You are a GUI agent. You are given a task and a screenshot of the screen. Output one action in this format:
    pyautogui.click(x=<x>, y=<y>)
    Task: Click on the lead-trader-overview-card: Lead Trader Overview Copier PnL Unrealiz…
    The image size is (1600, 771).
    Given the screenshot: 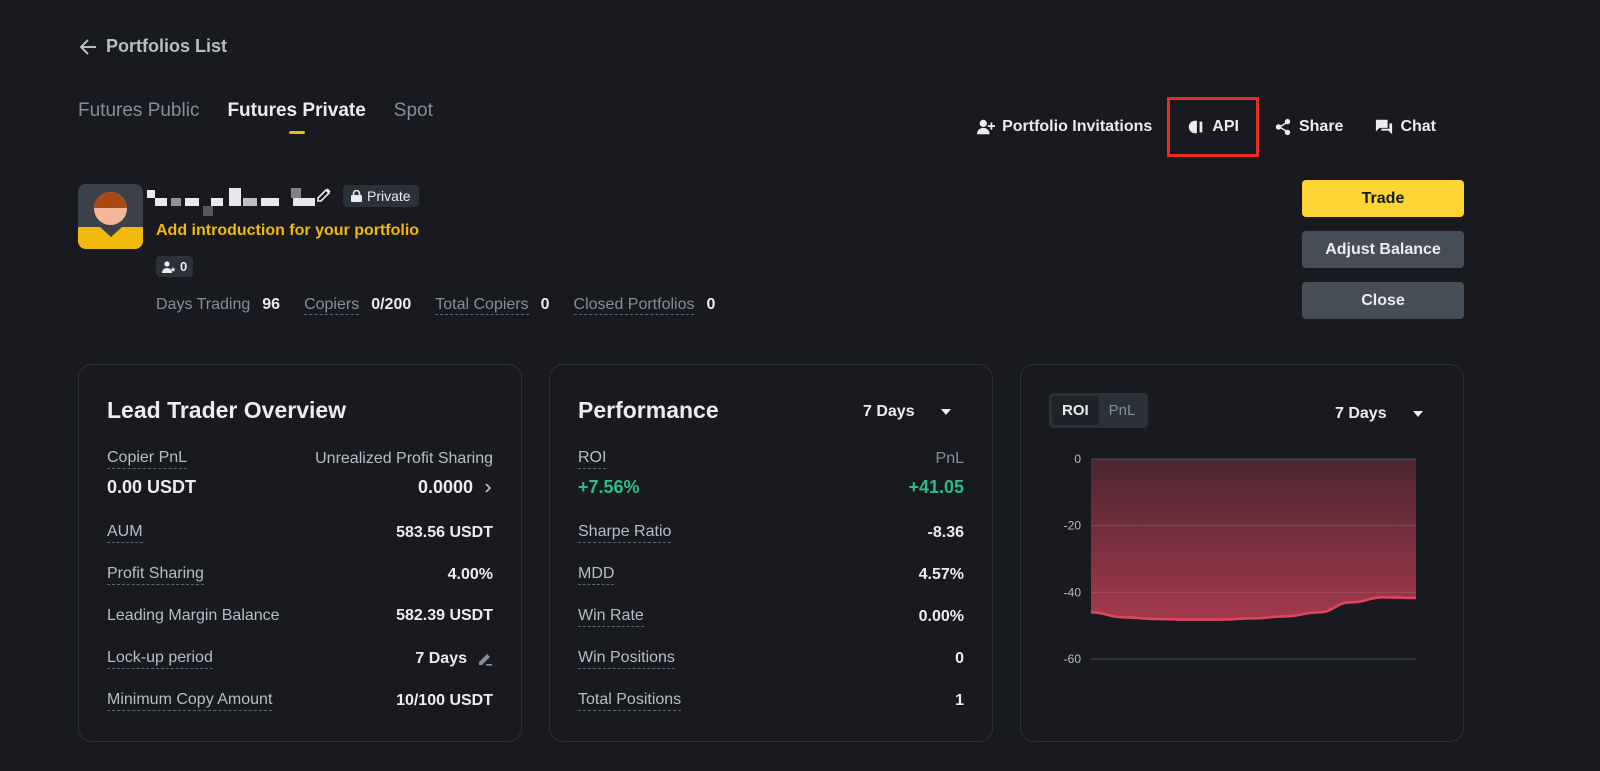 What is the action you would take?
    pyautogui.click(x=300, y=553)
    